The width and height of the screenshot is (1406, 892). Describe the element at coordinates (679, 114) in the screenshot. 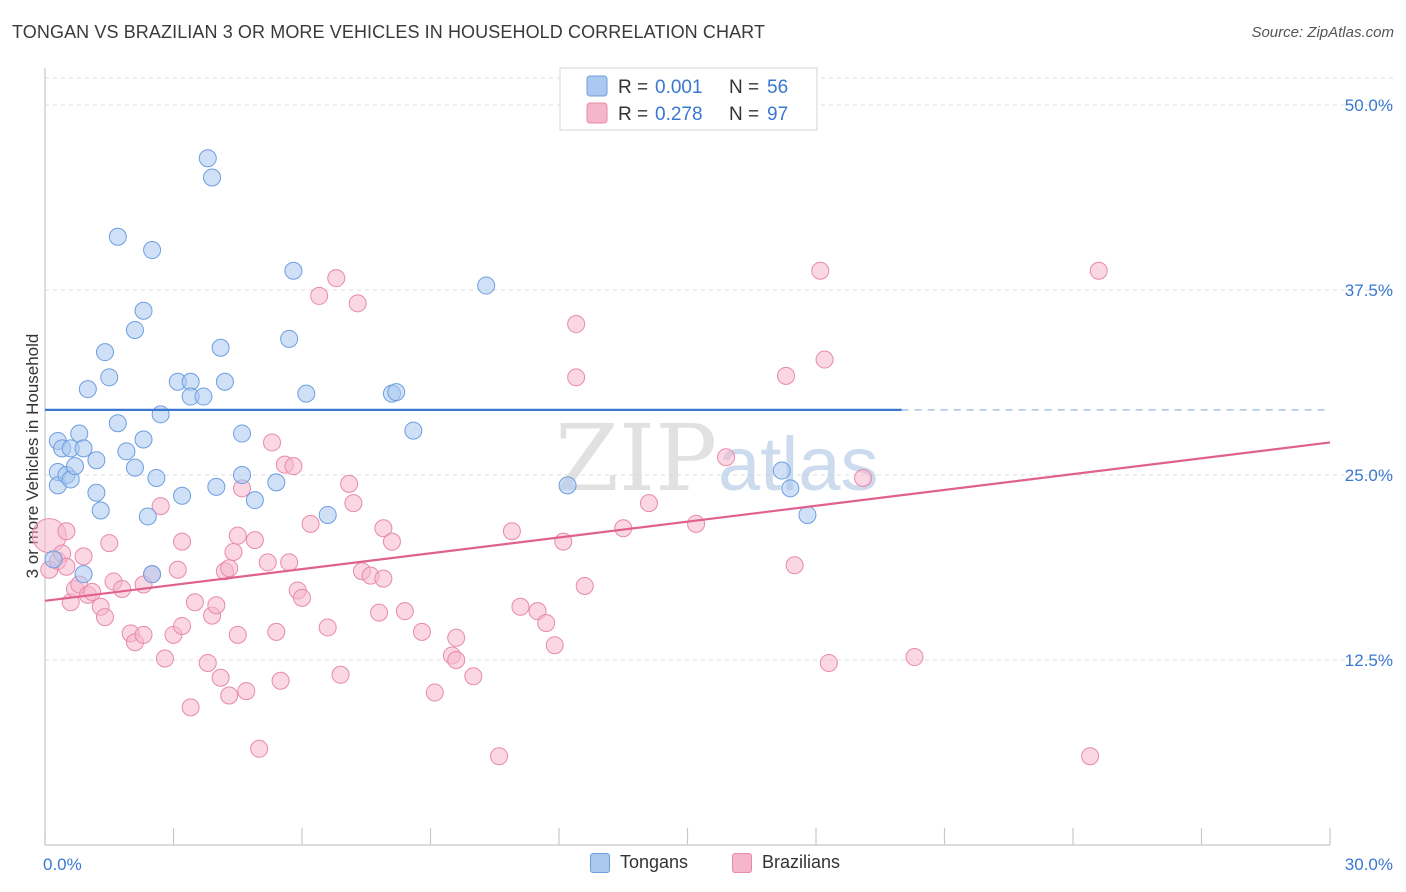

I see `legend-r-value-brazilians: 0.278` at that location.